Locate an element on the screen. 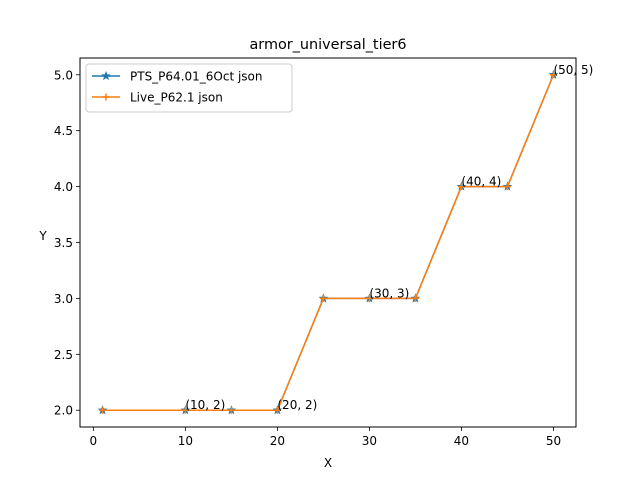 This screenshot has width=640, height=480. legend-label: Live_P62.1 json is located at coordinates (176, 98).